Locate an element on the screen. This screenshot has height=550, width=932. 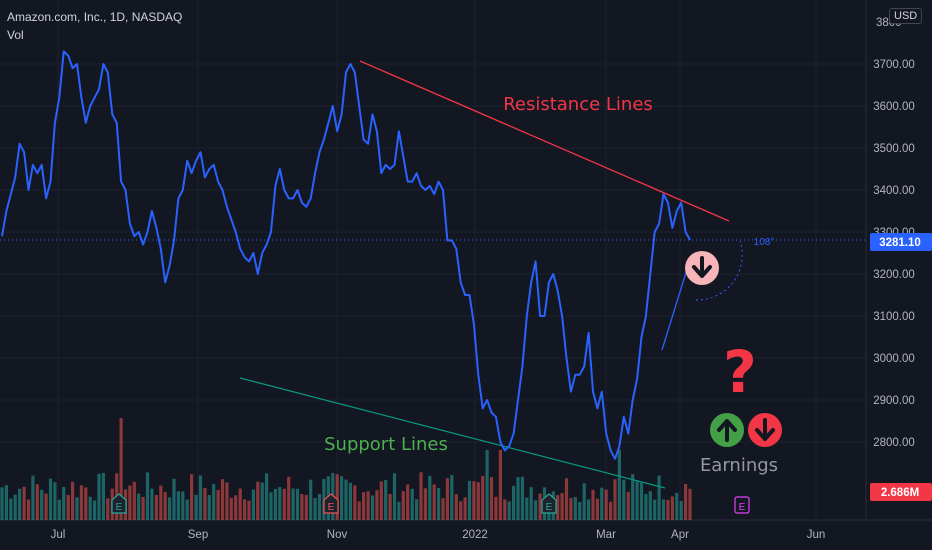
angle-arc is located at coordinates (719, 270).